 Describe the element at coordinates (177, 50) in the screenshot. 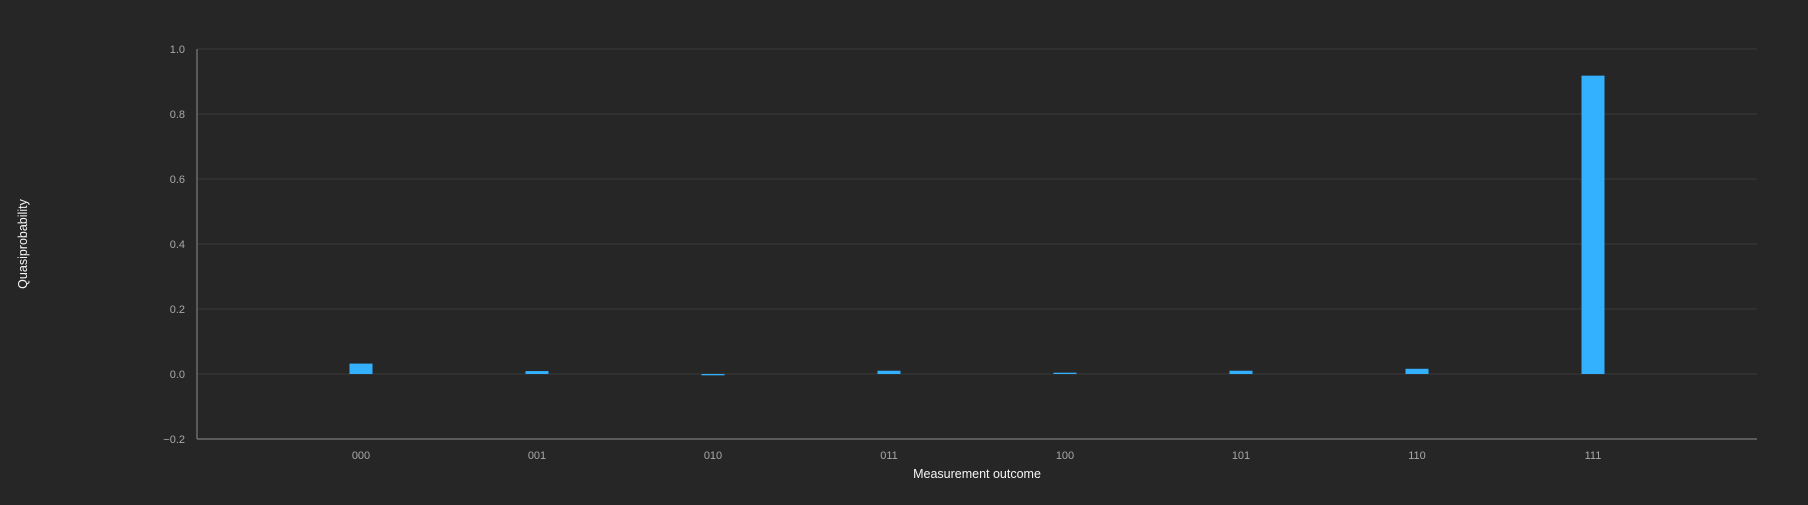

I see `y-tick-label: 1.0` at that location.